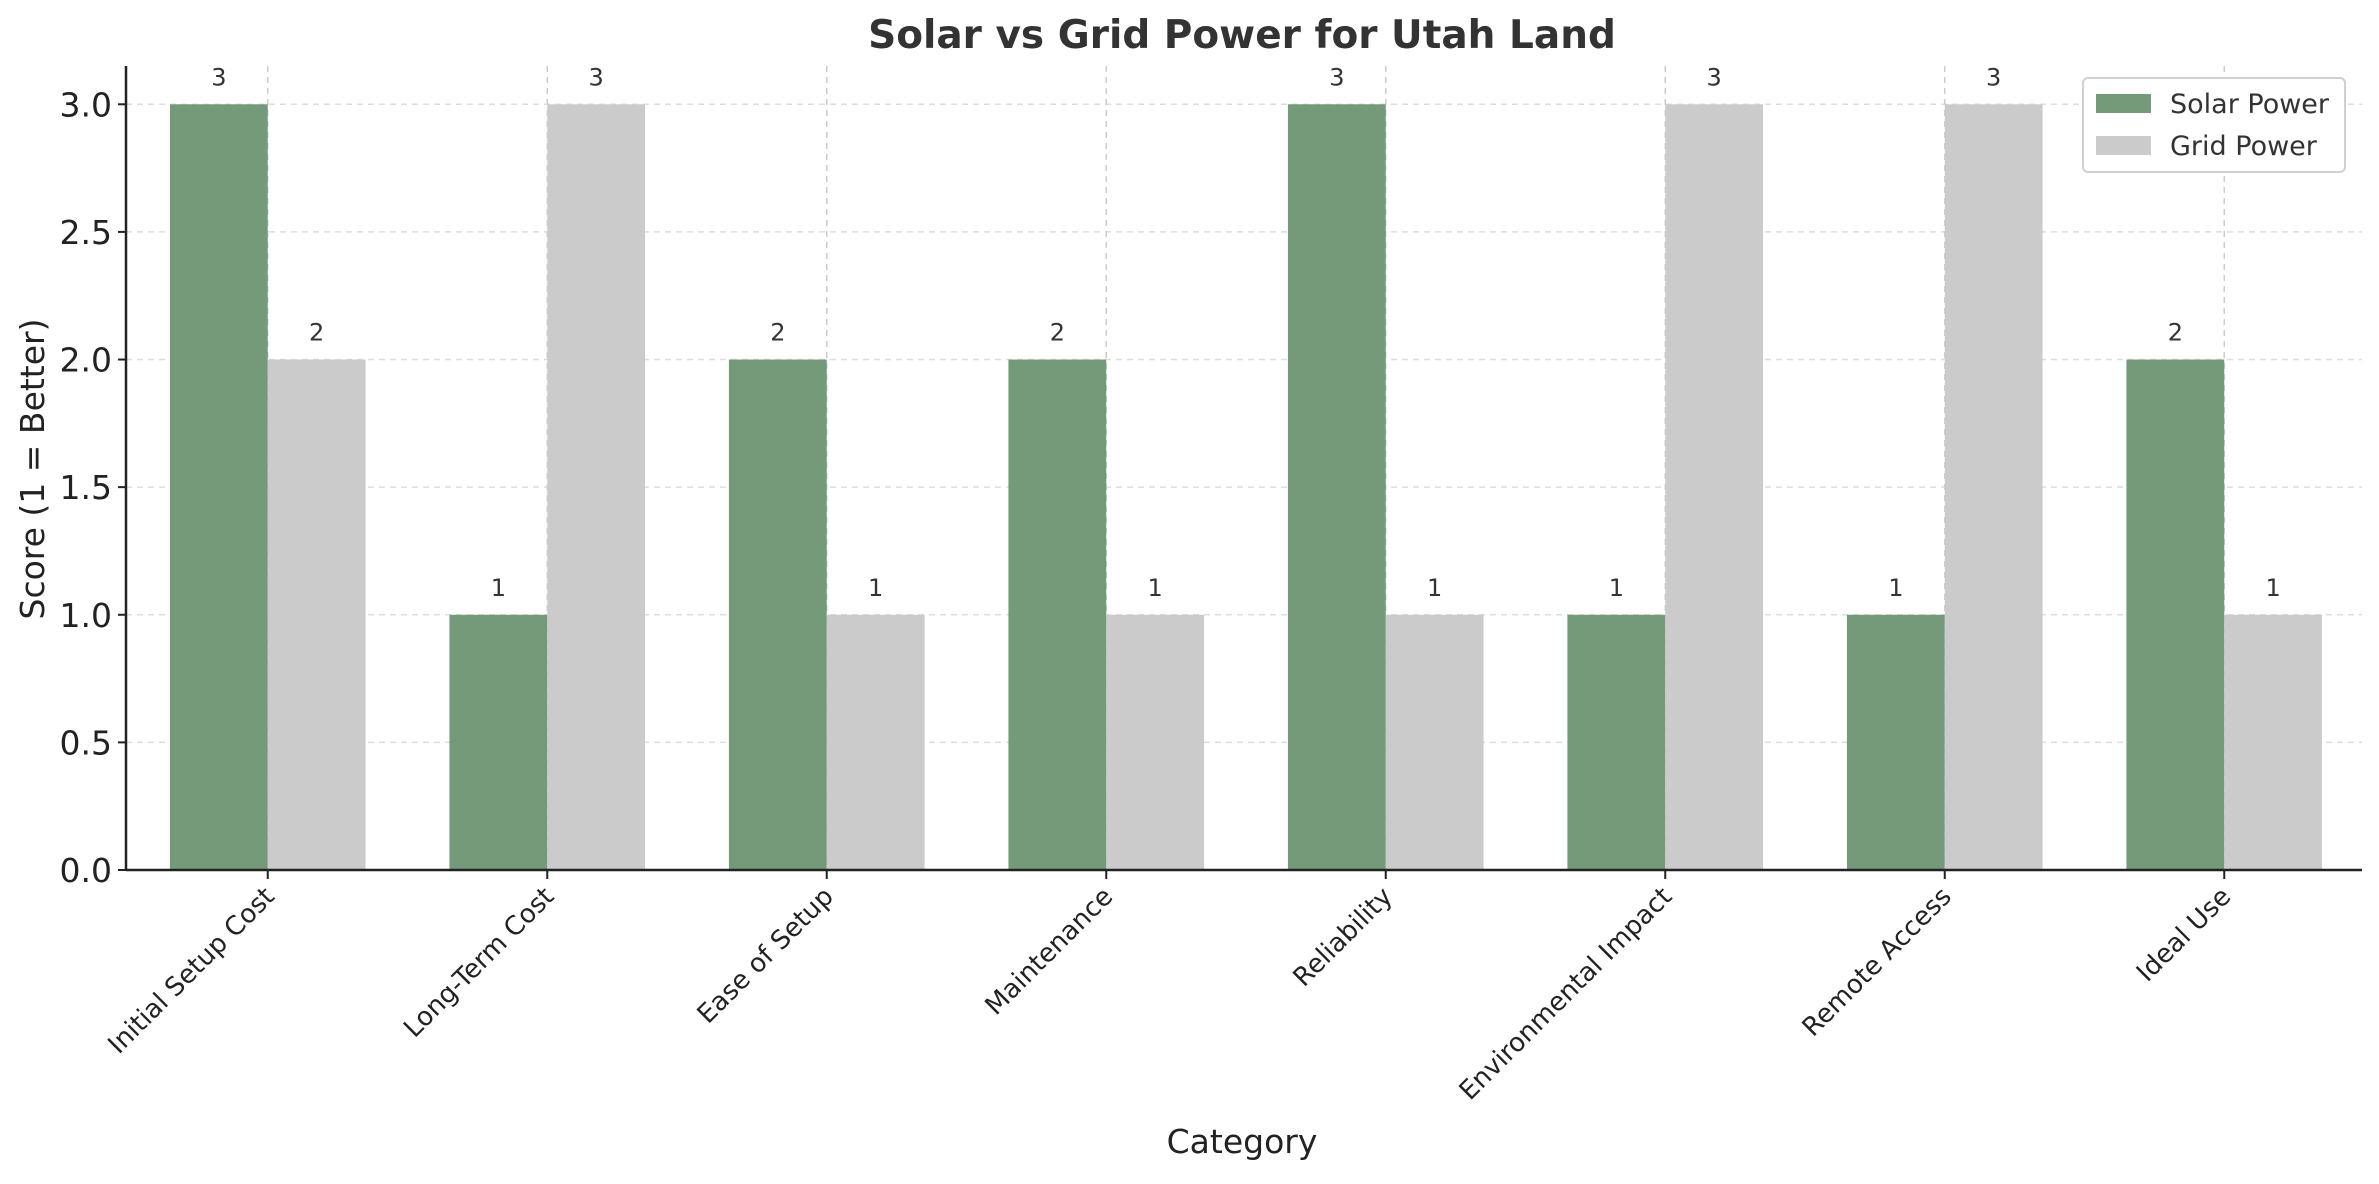  What do you see at coordinates (86, 104) in the screenshot?
I see `y-tick-label: 3.0` at bounding box center [86, 104].